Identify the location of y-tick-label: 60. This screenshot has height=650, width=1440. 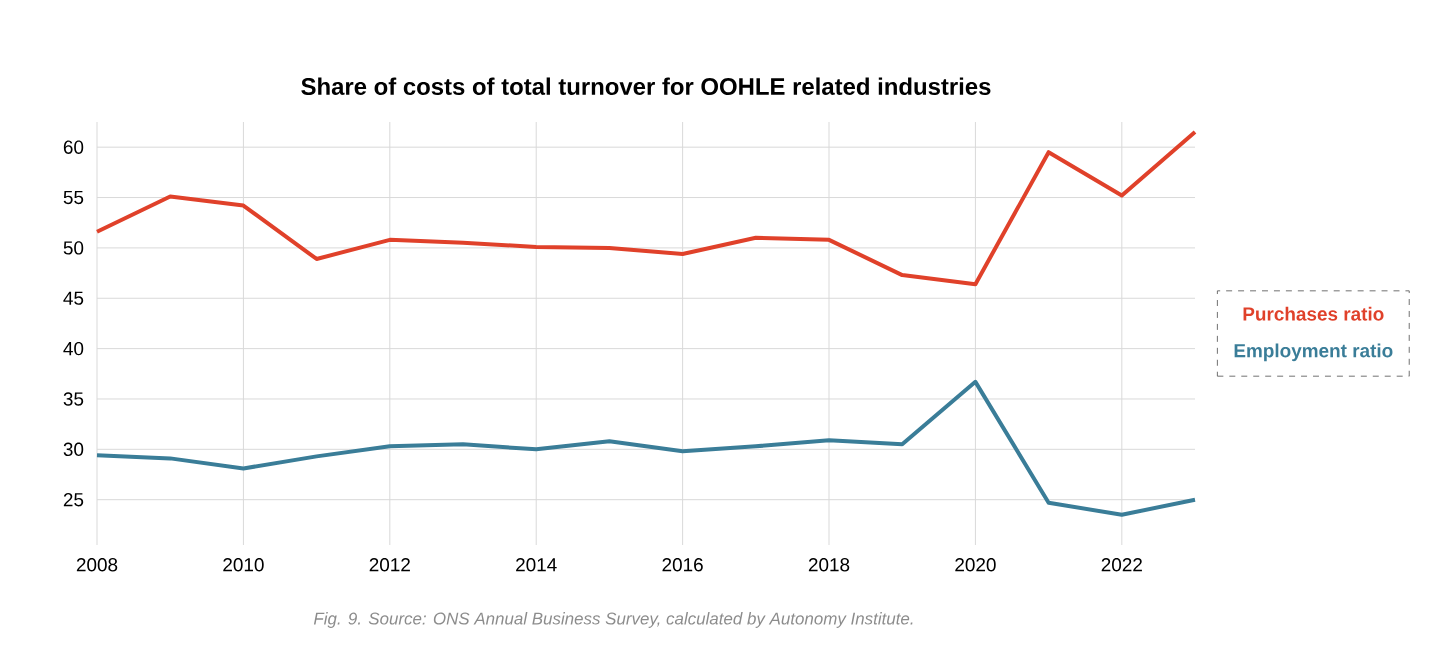
(73, 147).